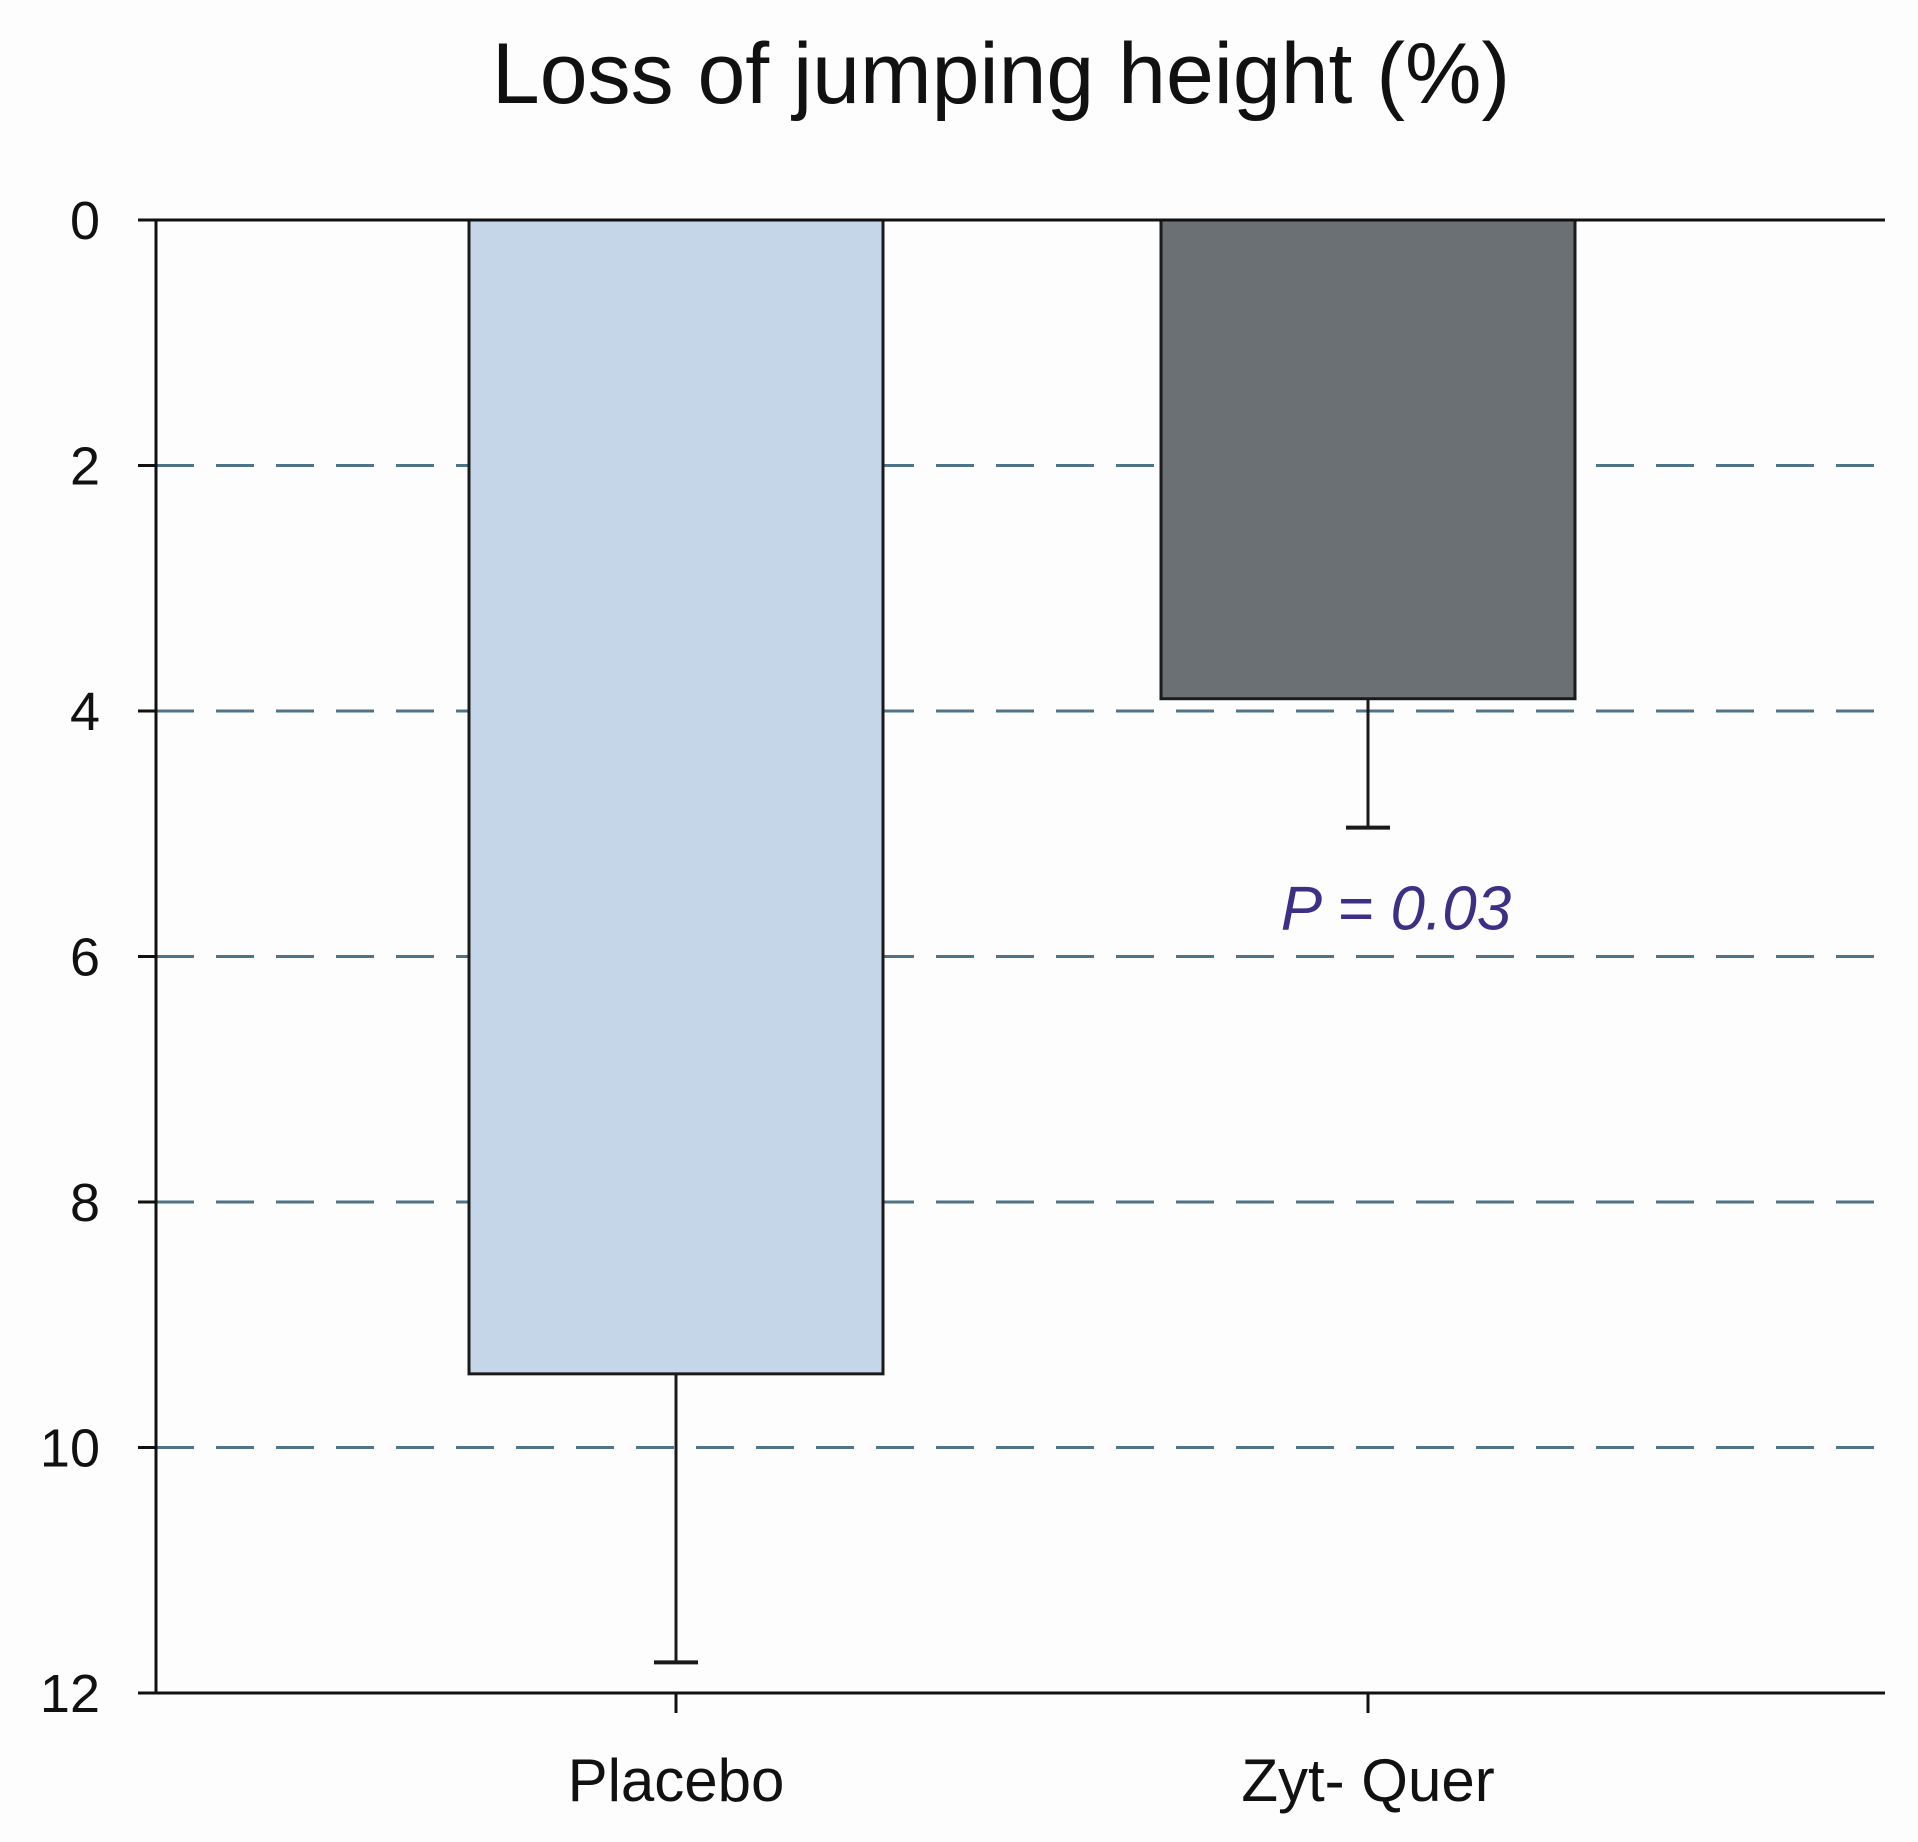 Image resolution: width=1918 pixels, height=1842 pixels. I want to click on y-tick-label: 4, so click(85, 712).